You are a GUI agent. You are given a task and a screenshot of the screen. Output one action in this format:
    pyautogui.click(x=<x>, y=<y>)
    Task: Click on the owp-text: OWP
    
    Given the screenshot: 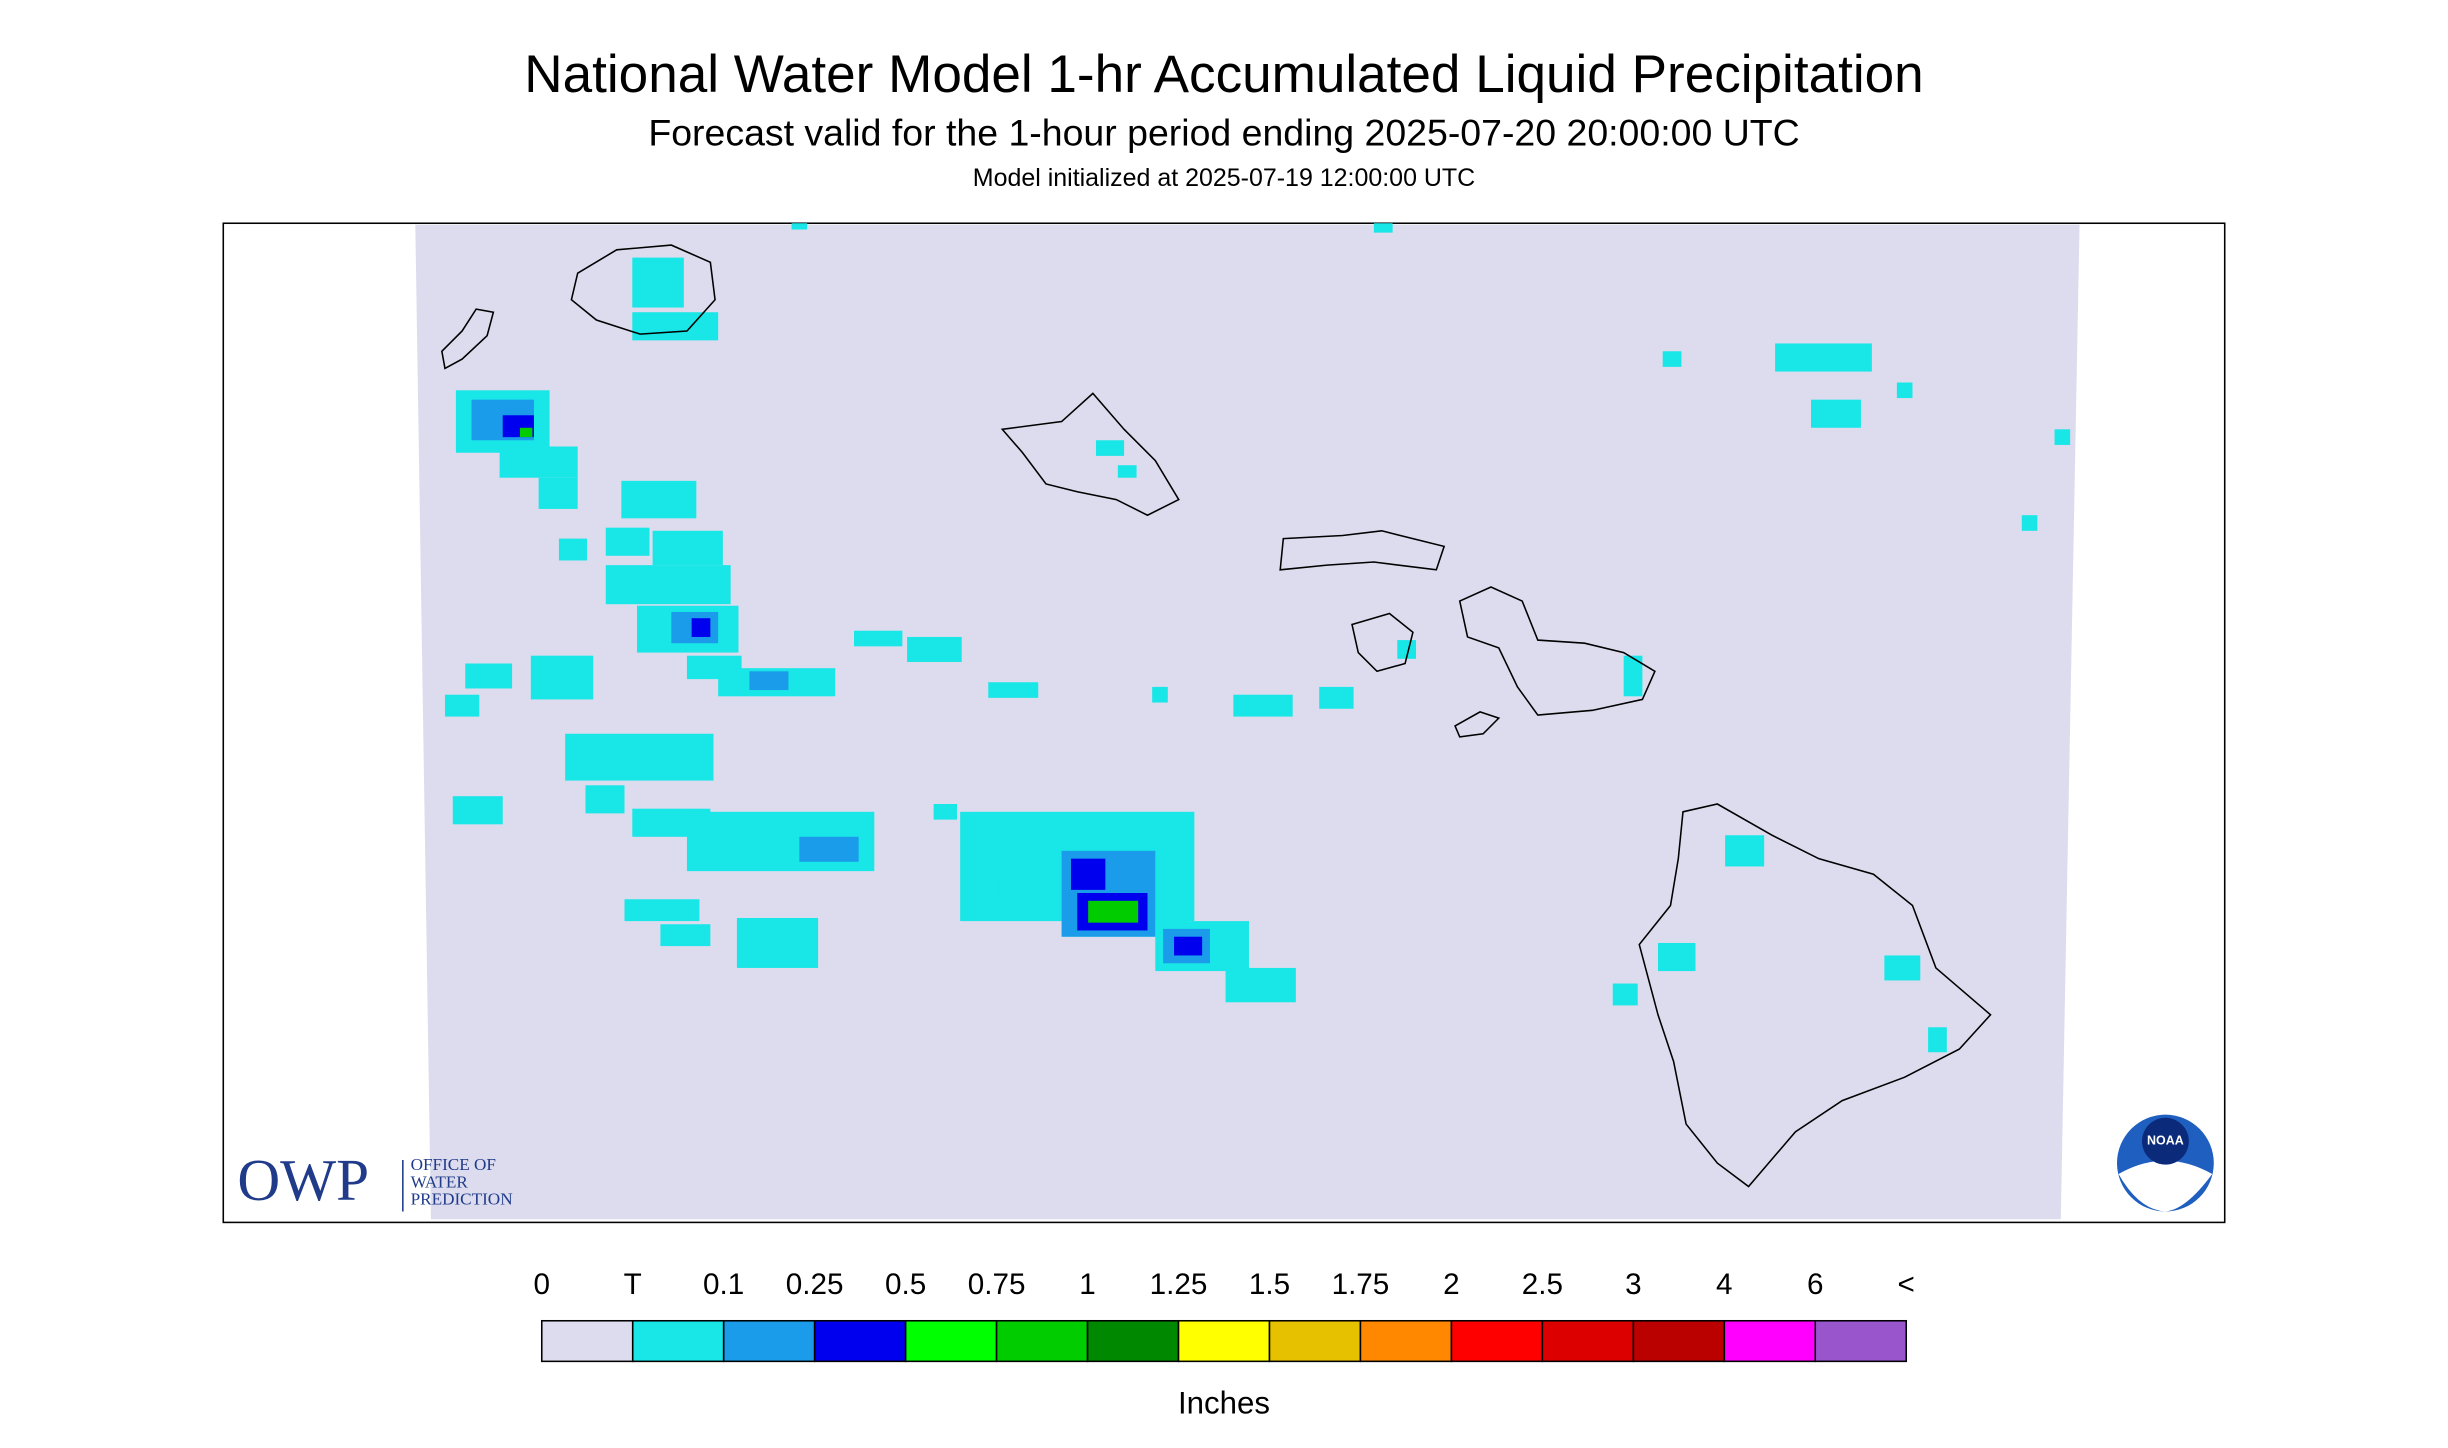 What is the action you would take?
    pyautogui.click(x=303, y=1180)
    